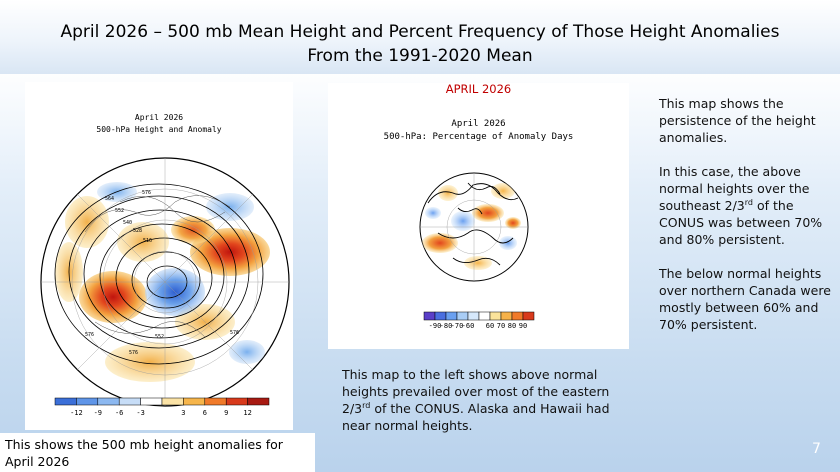 The image size is (840, 472). I want to click on colorbar-tick-label: 6, so click(205, 413).